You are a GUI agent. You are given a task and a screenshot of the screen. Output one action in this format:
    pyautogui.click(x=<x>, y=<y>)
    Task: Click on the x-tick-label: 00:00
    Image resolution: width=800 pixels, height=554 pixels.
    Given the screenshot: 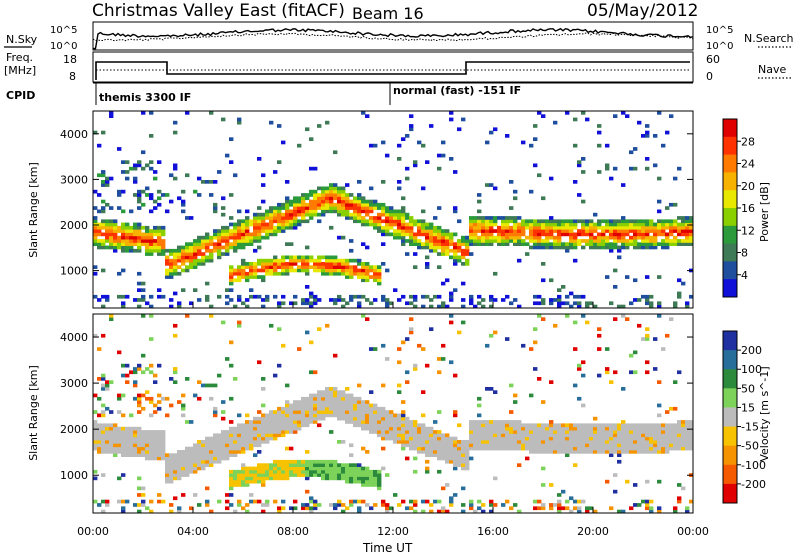 What is the action you would take?
    pyautogui.click(x=693, y=531)
    